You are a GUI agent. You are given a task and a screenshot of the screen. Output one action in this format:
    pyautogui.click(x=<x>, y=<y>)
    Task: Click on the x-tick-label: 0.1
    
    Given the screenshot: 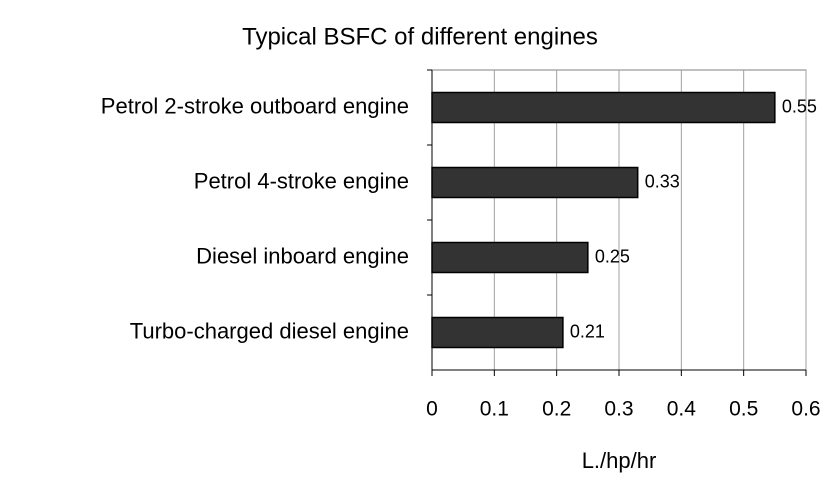 What is the action you would take?
    pyautogui.click(x=494, y=409)
    